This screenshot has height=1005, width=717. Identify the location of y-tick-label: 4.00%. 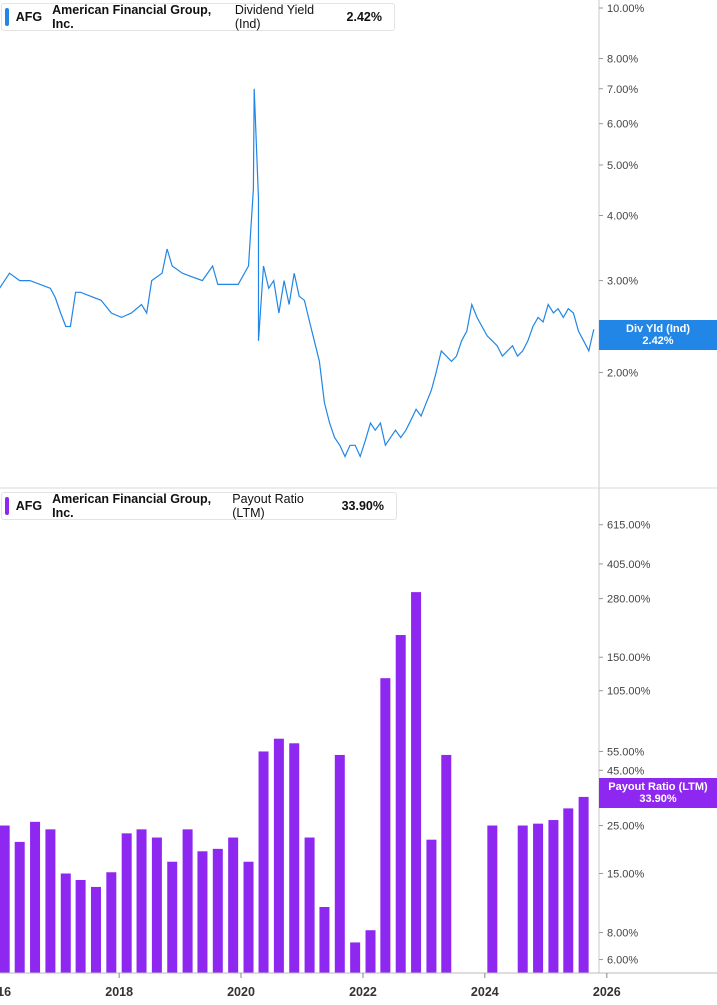
(622, 216).